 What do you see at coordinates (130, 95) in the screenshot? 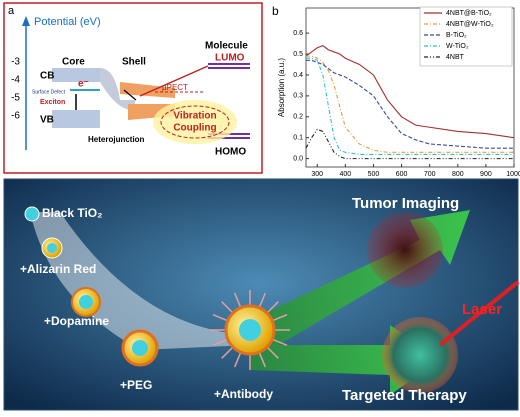
I see `arrow` at bounding box center [130, 95].